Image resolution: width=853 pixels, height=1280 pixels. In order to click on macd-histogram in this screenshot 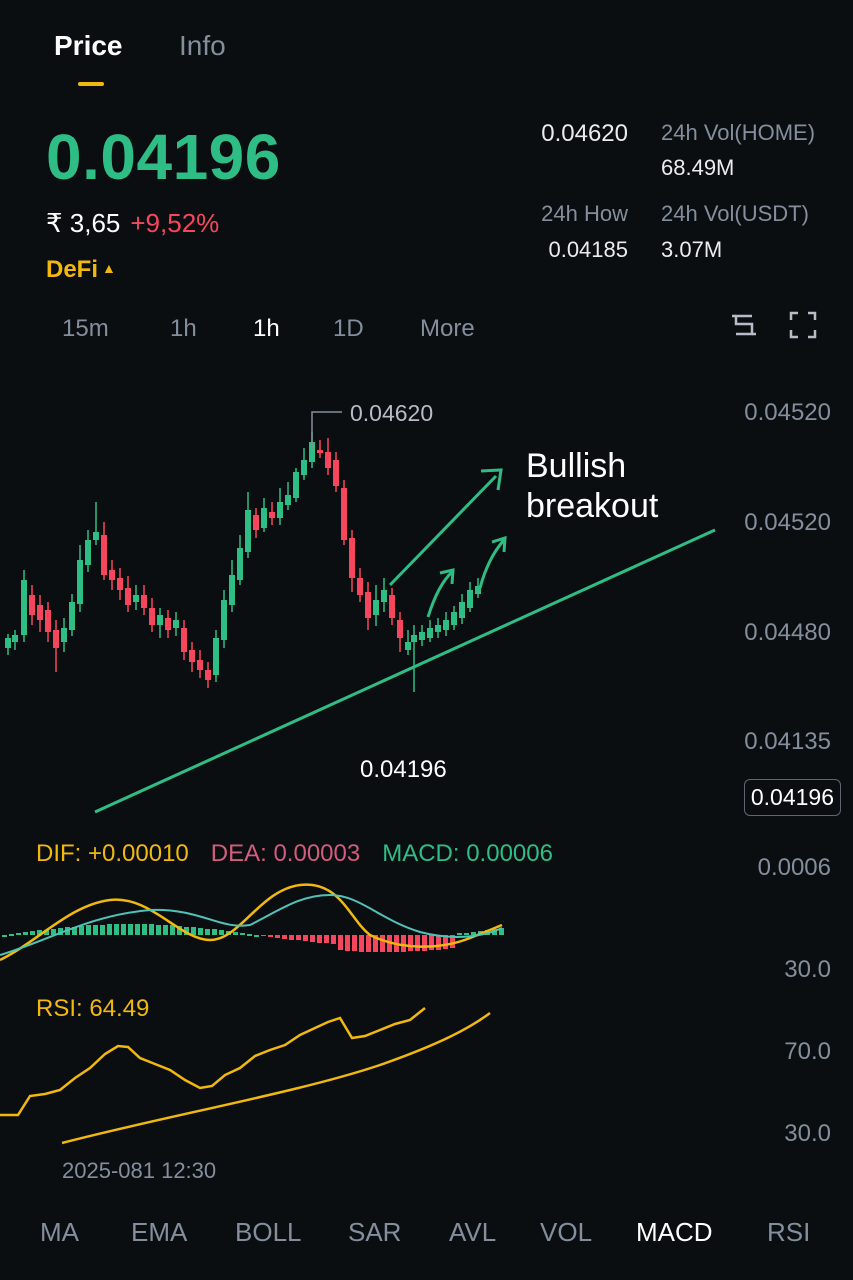, I will do `click(253, 938)`.